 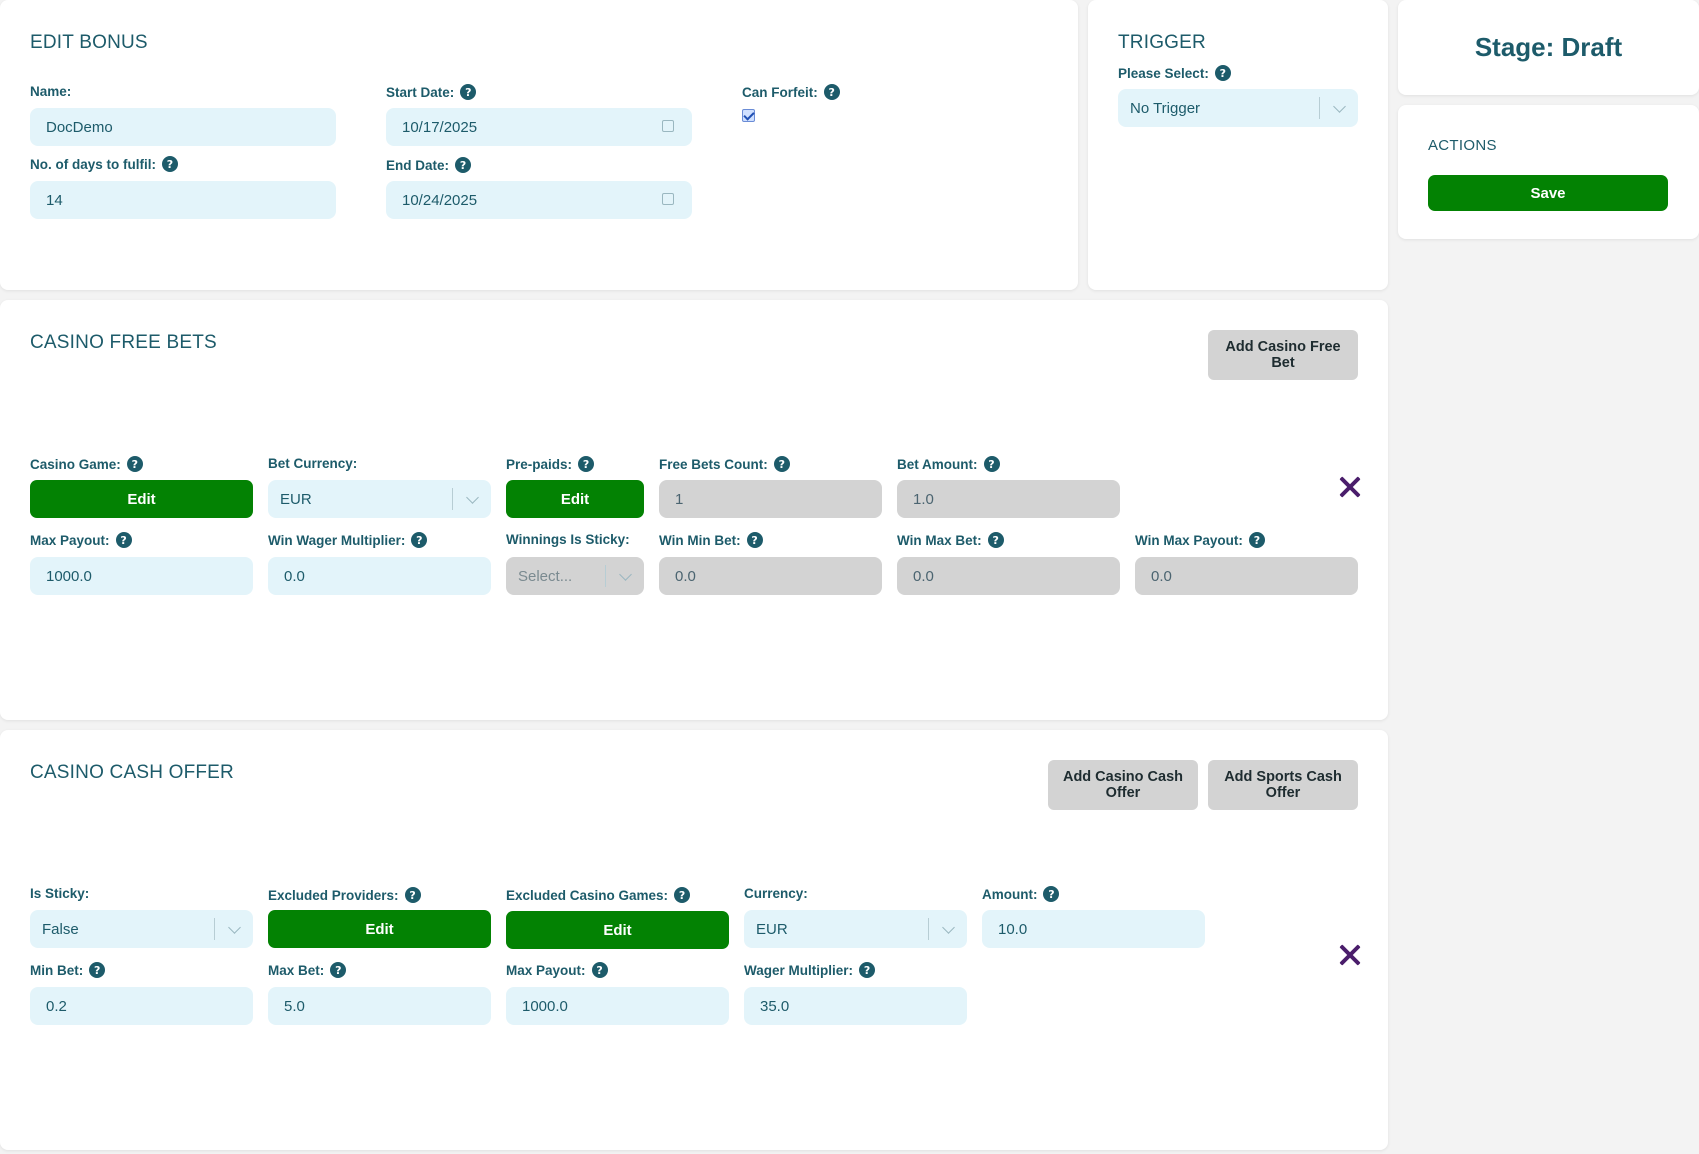 I want to click on min-bet-label: Min Bet:?, so click(x=68, y=970).